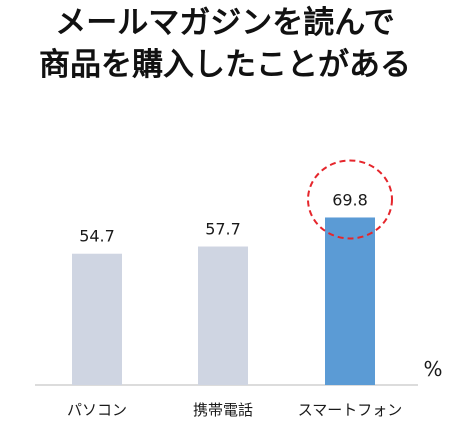  What do you see at coordinates (223, 229) in the screenshot?
I see `data-label-2: 57.7` at bounding box center [223, 229].